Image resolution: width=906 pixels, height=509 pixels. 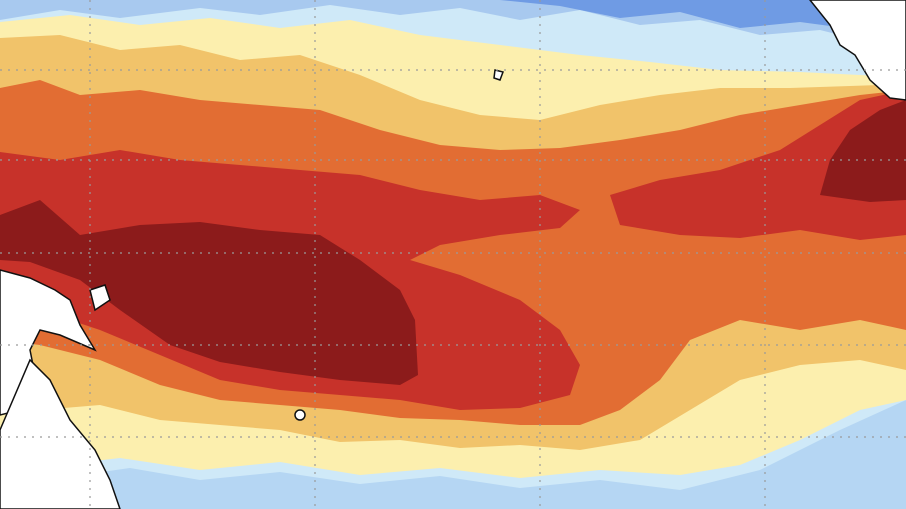 I want to click on australia, so click(x=60, y=433).